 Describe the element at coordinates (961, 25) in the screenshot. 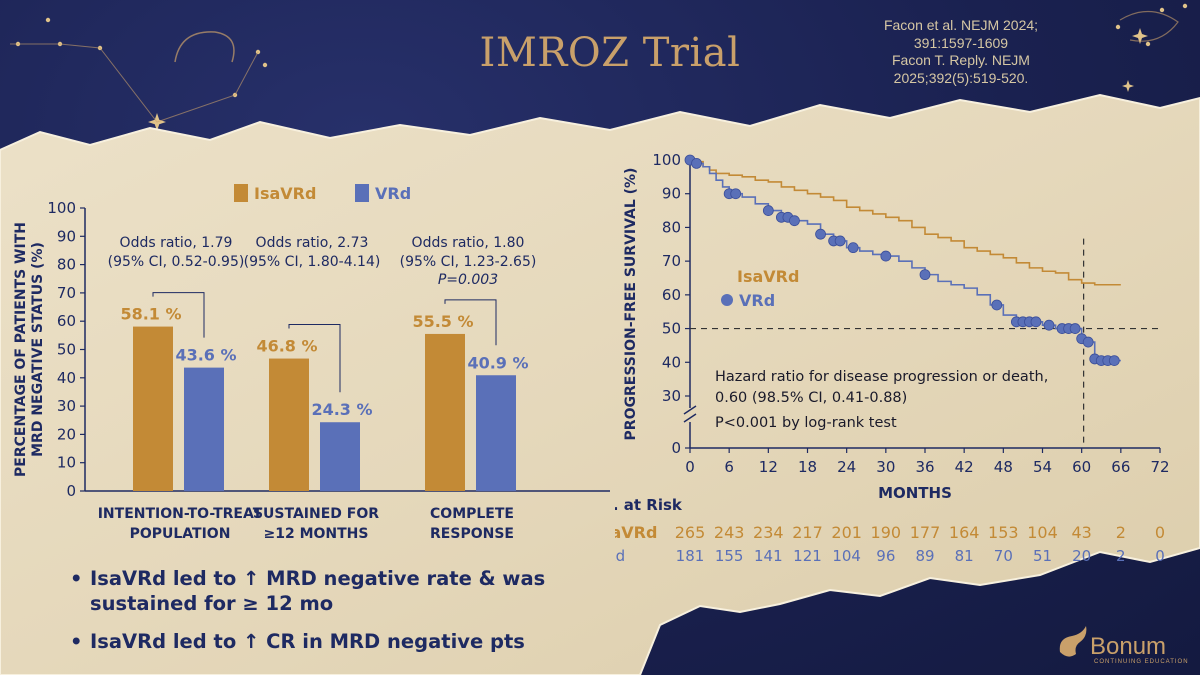

I see `reference-line: Facon et al. NEJM 2024;` at that location.